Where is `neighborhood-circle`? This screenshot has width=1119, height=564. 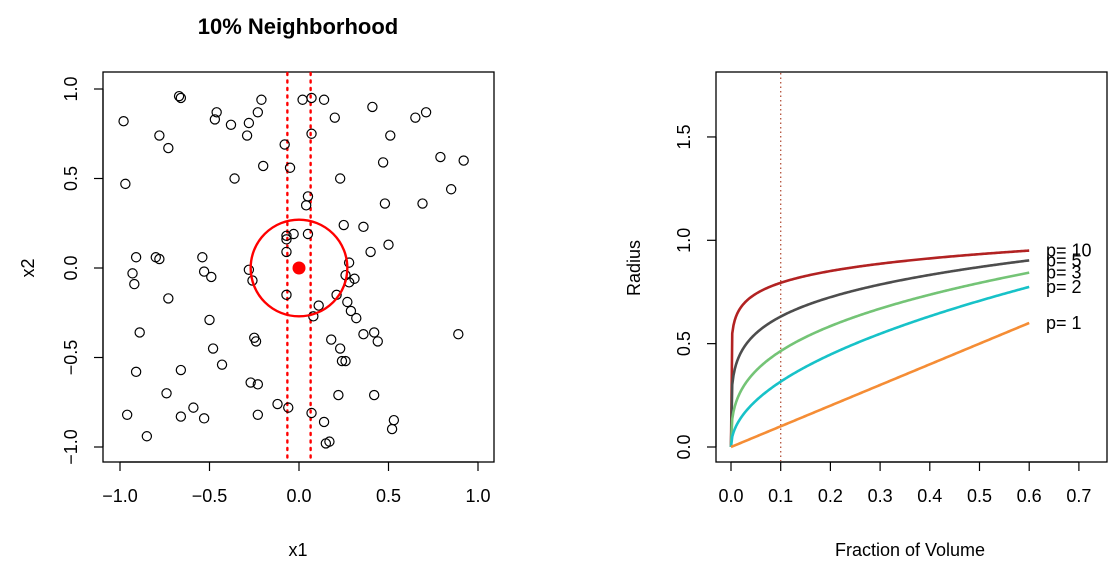 neighborhood-circle is located at coordinates (299, 268).